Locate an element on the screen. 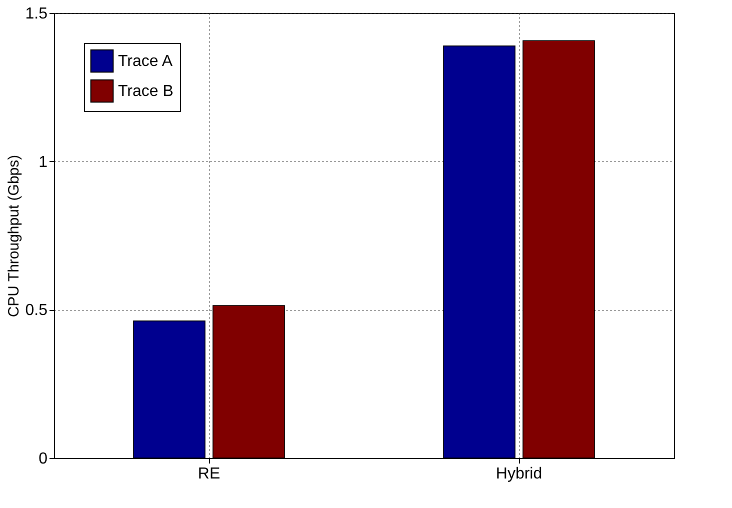  y-tick-label: 0 is located at coordinates (43, 459).